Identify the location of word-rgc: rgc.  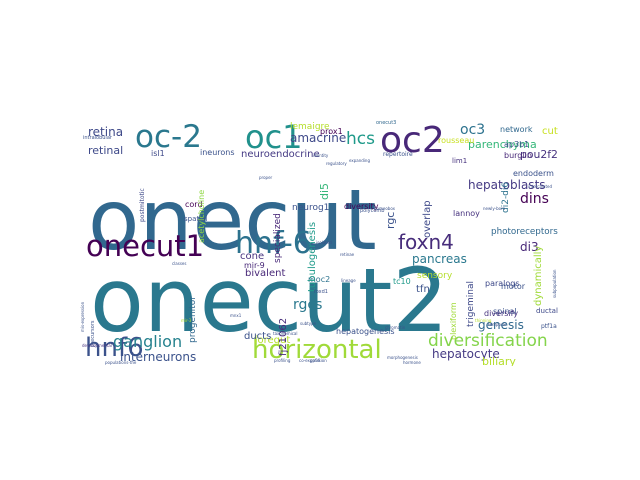
(390, 220).